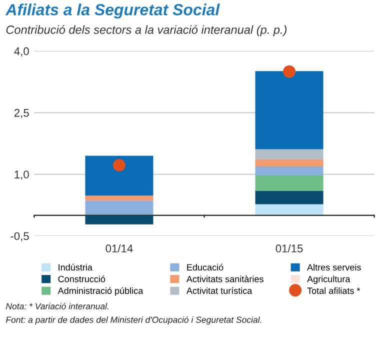  I want to click on legend-label: Construcció, so click(82, 279).